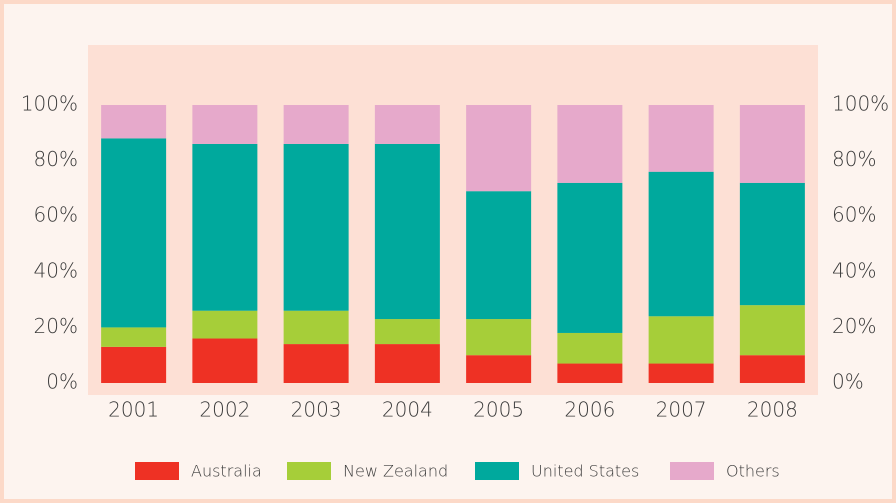  I want to click on legend-label: New Zealand, so click(395, 471).